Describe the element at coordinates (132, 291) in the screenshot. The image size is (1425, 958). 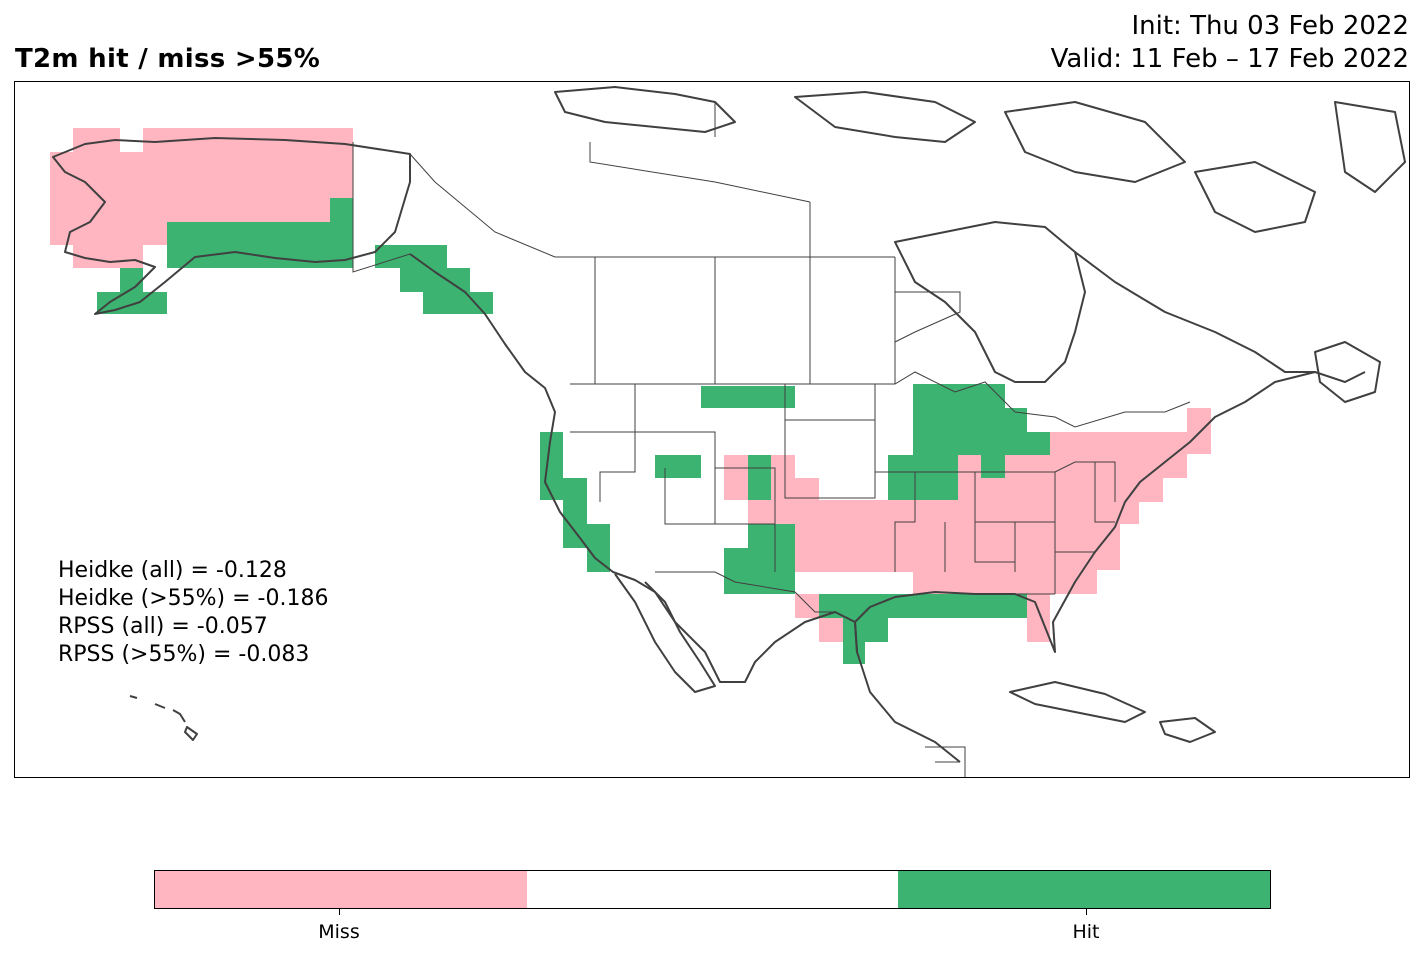
I see `hit-region-alaska-peninsula` at that location.